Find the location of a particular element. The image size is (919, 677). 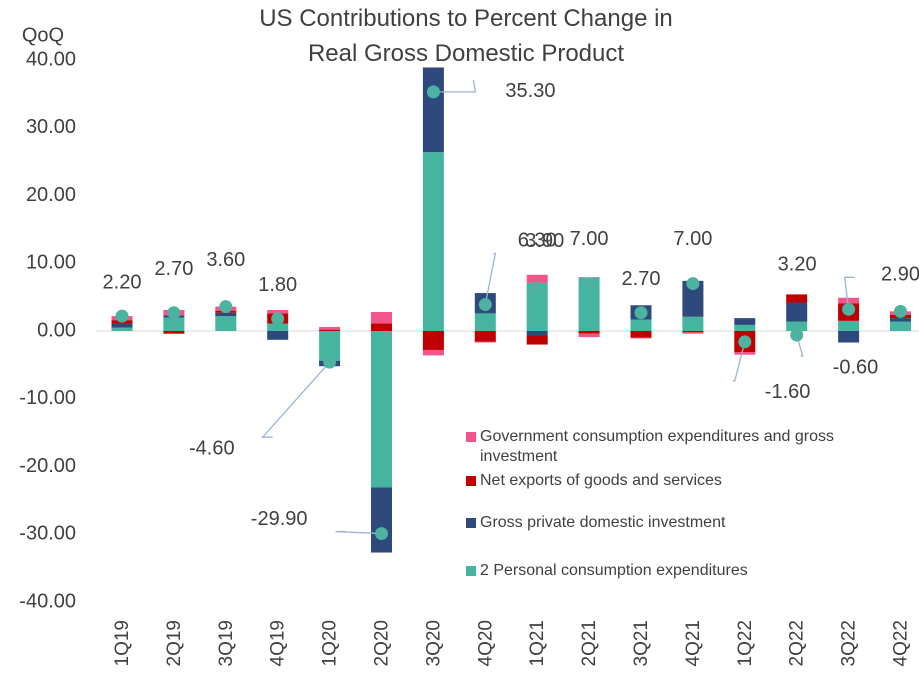

x-tick-label: 3Q19 is located at coordinates (226, 643).